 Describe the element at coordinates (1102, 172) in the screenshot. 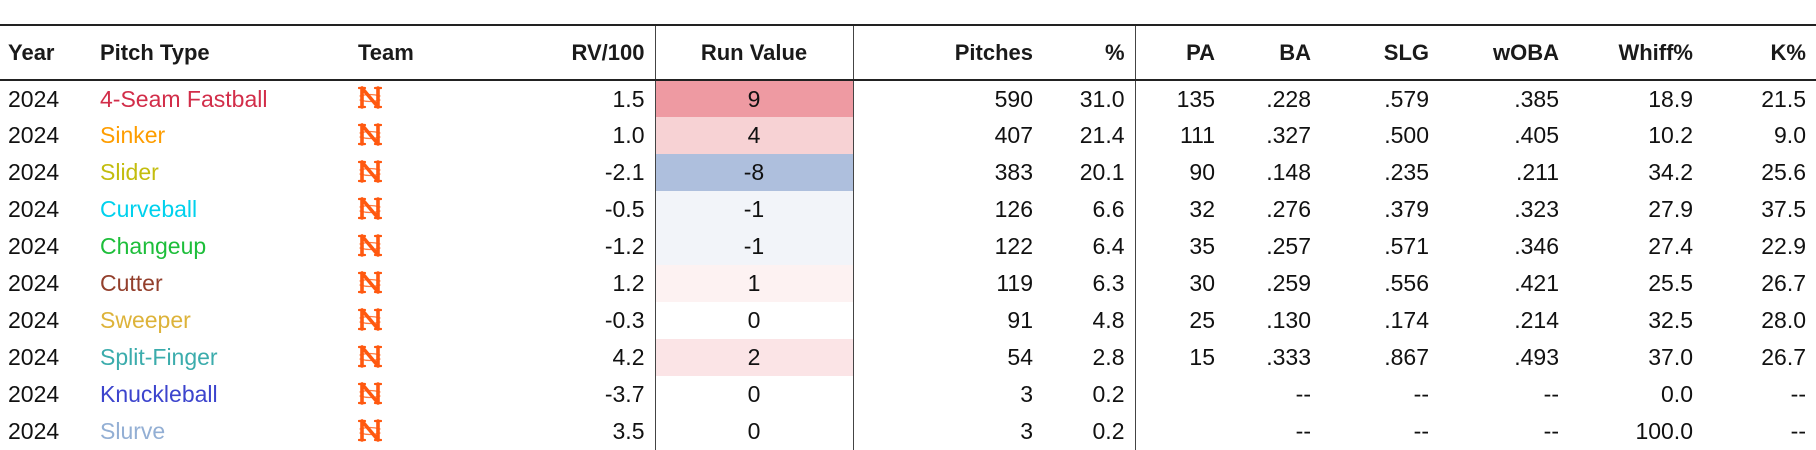

I see `cell-pct: 20.1` at that location.